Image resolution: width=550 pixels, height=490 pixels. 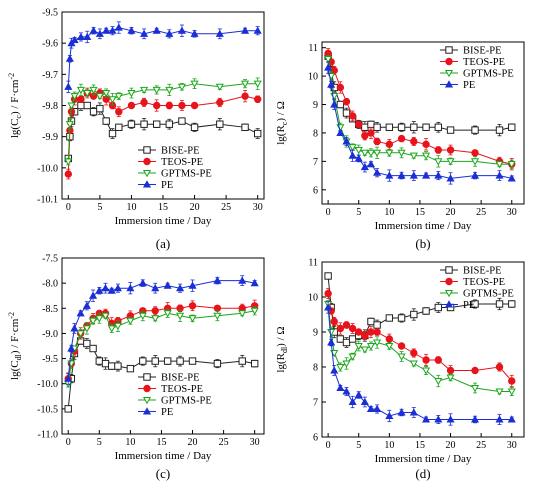 I want to click on legend-label: PE, so click(x=167, y=412).